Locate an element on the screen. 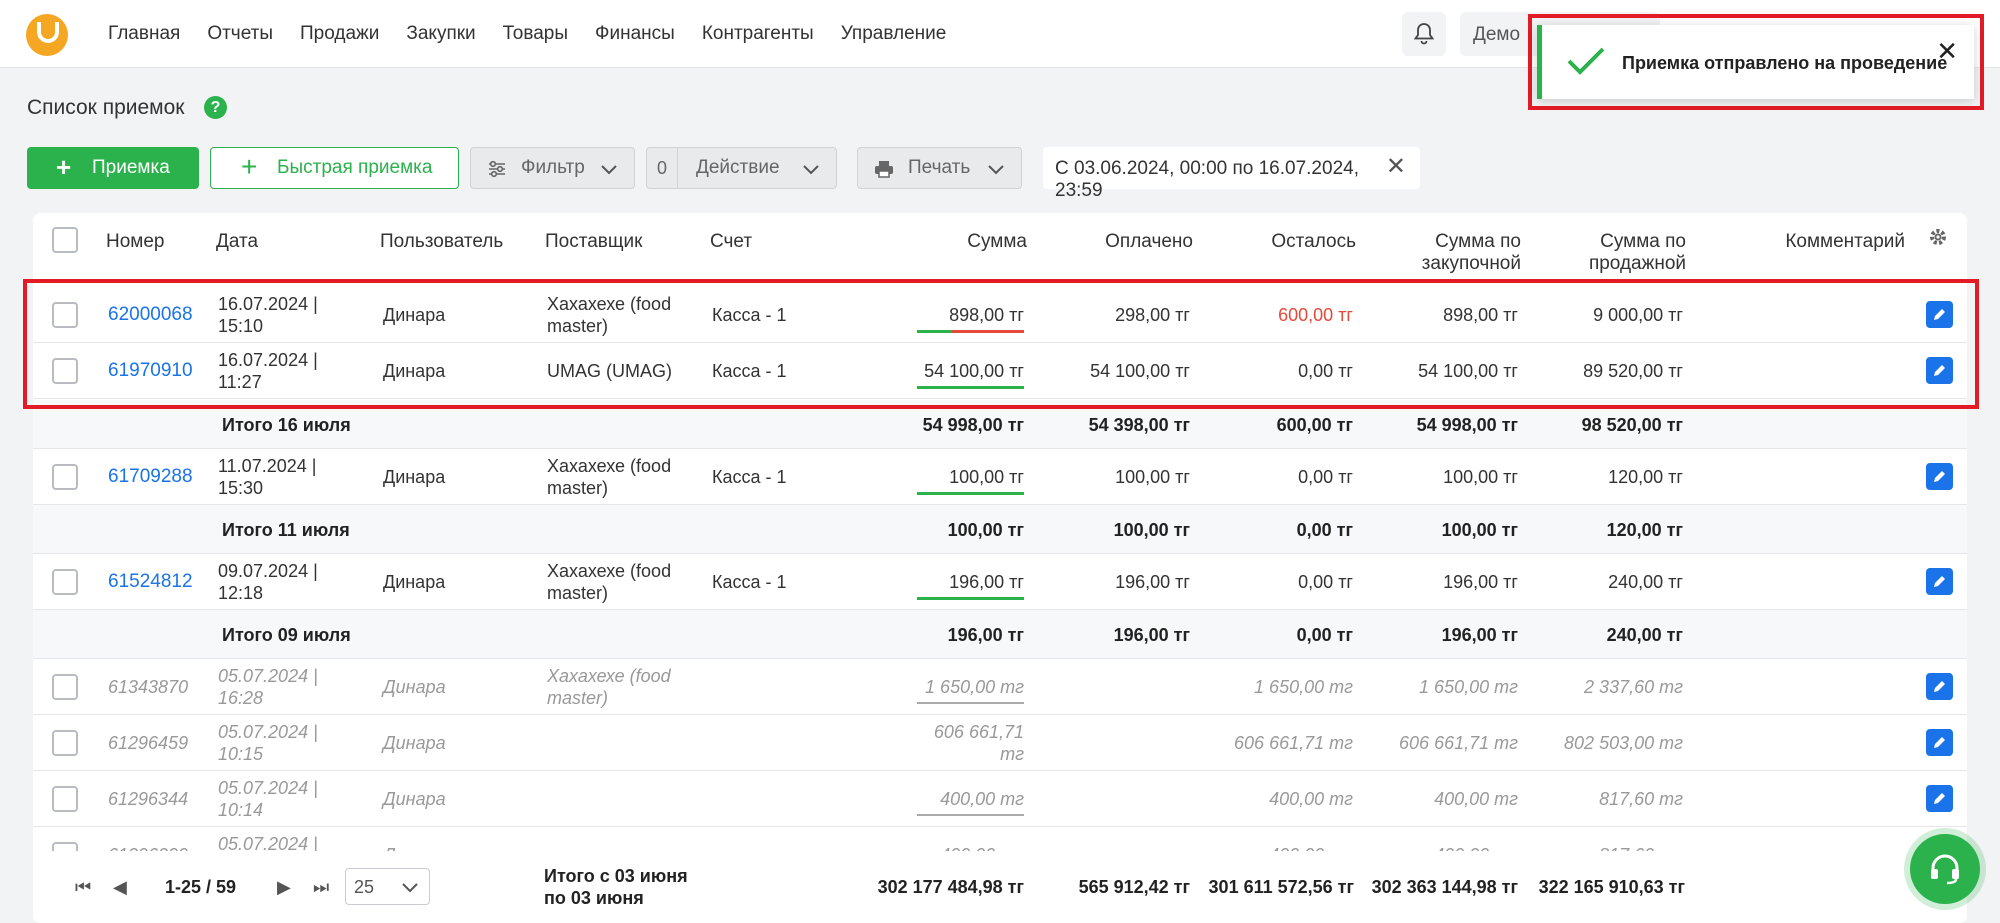 This screenshot has width=2000, height=923. nav-item-purchases: Закупки is located at coordinates (441, 33).